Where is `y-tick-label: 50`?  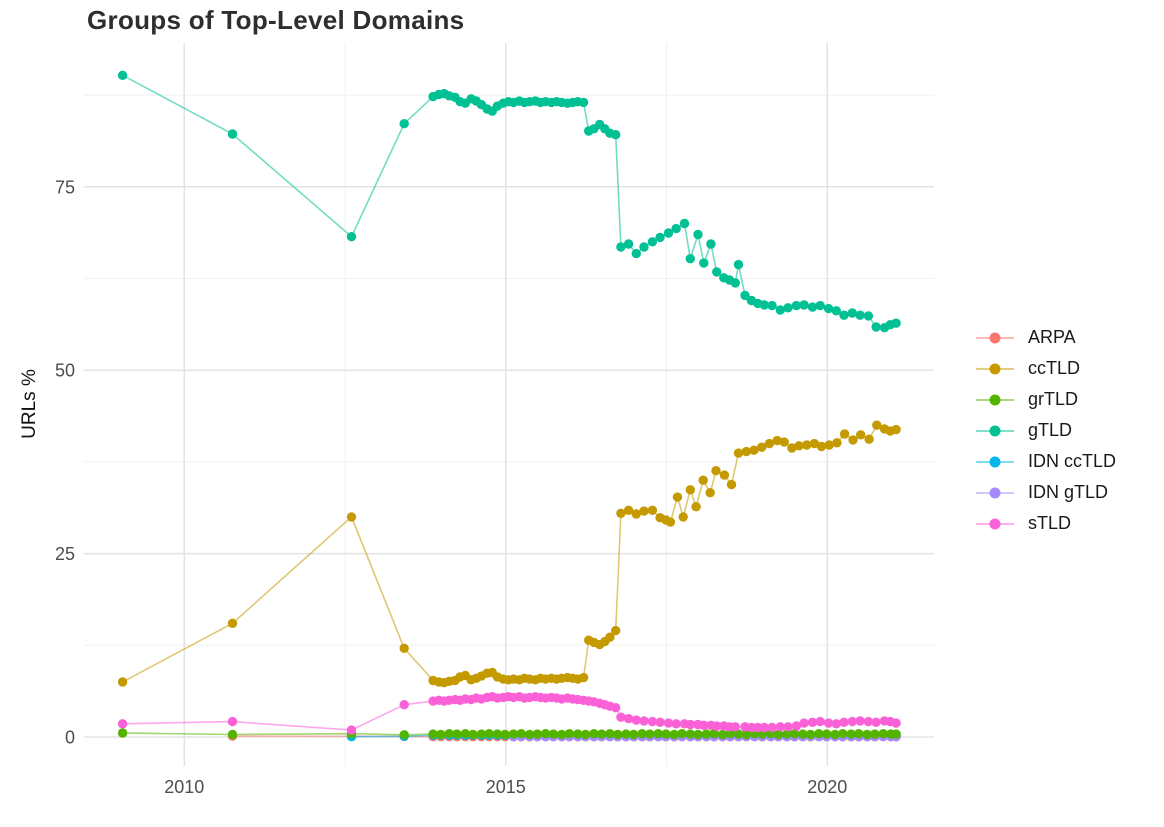
y-tick-label: 50 is located at coordinates (65, 371).